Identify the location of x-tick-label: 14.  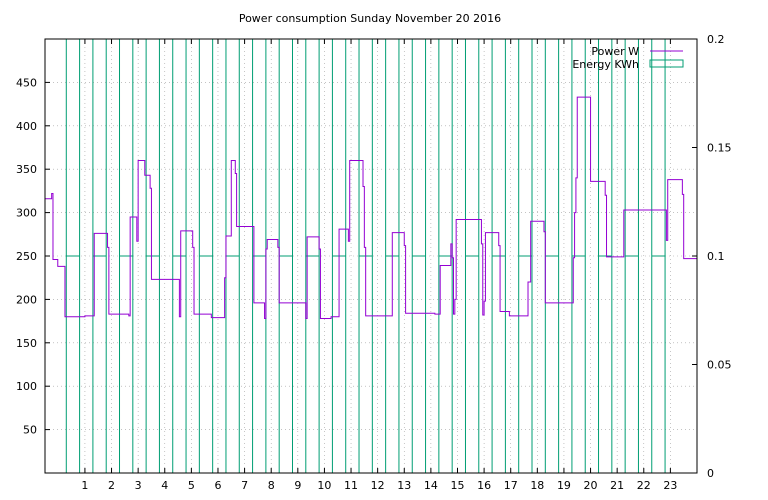
(431, 485).